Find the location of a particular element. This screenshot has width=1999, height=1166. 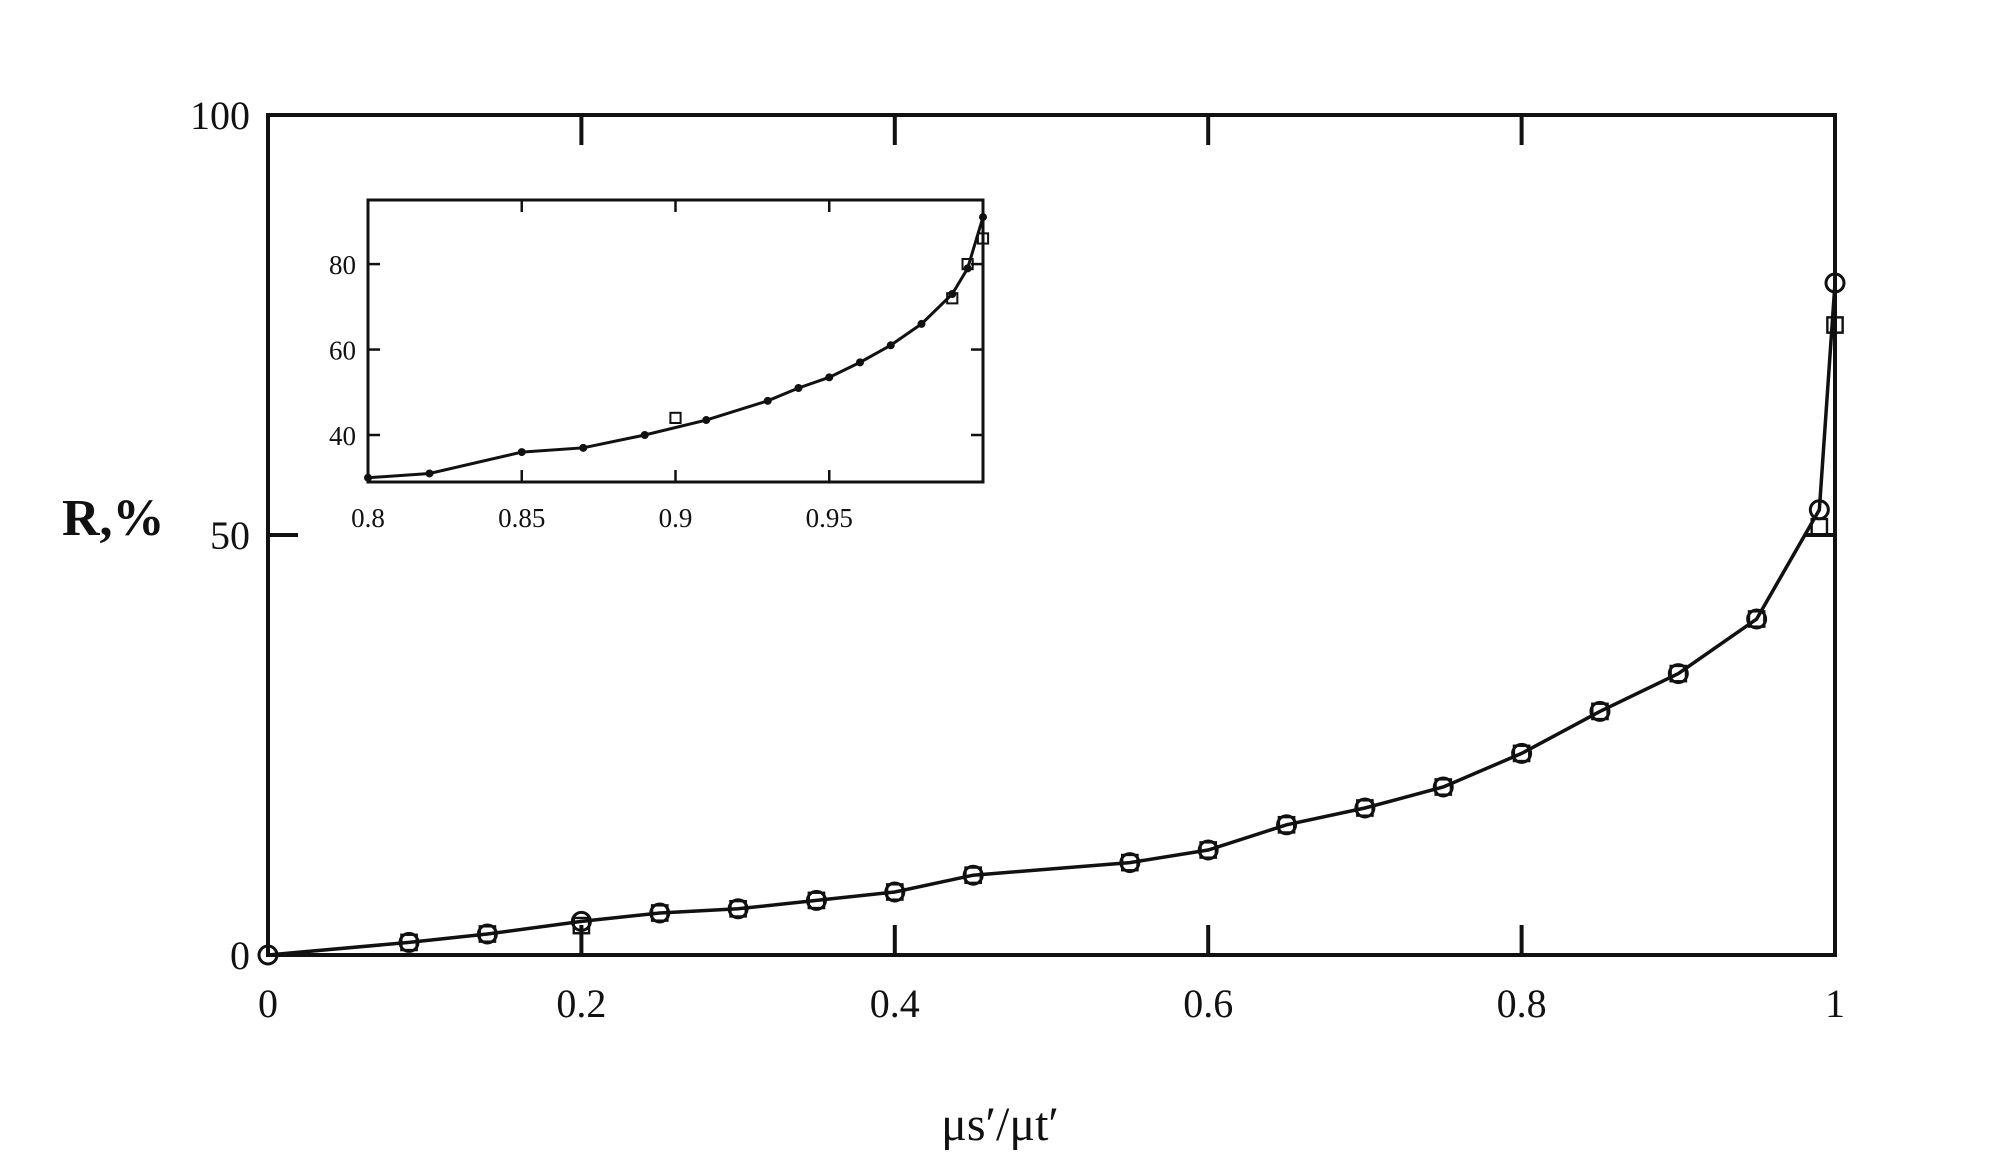

inset-y-tick-label: 80 is located at coordinates (342, 265).